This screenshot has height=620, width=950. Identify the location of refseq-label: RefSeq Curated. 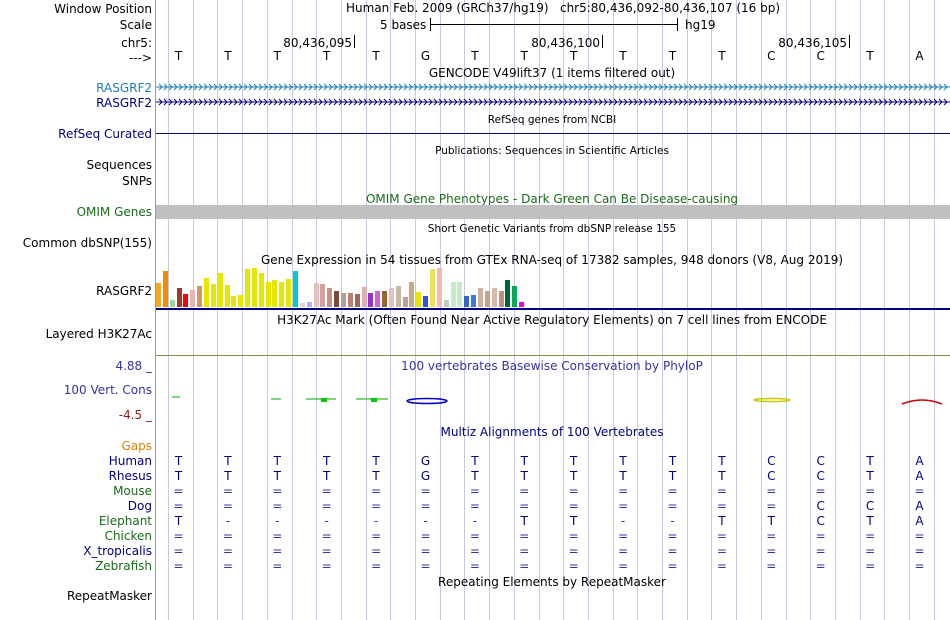
(105, 134).